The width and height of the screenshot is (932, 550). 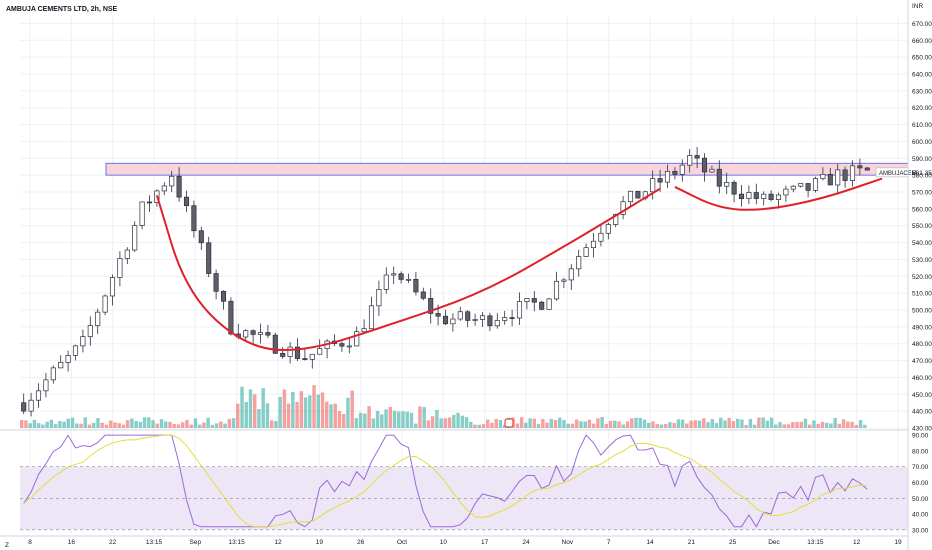 I want to click on rsi-axis-tick: 40.00, so click(x=920, y=515).